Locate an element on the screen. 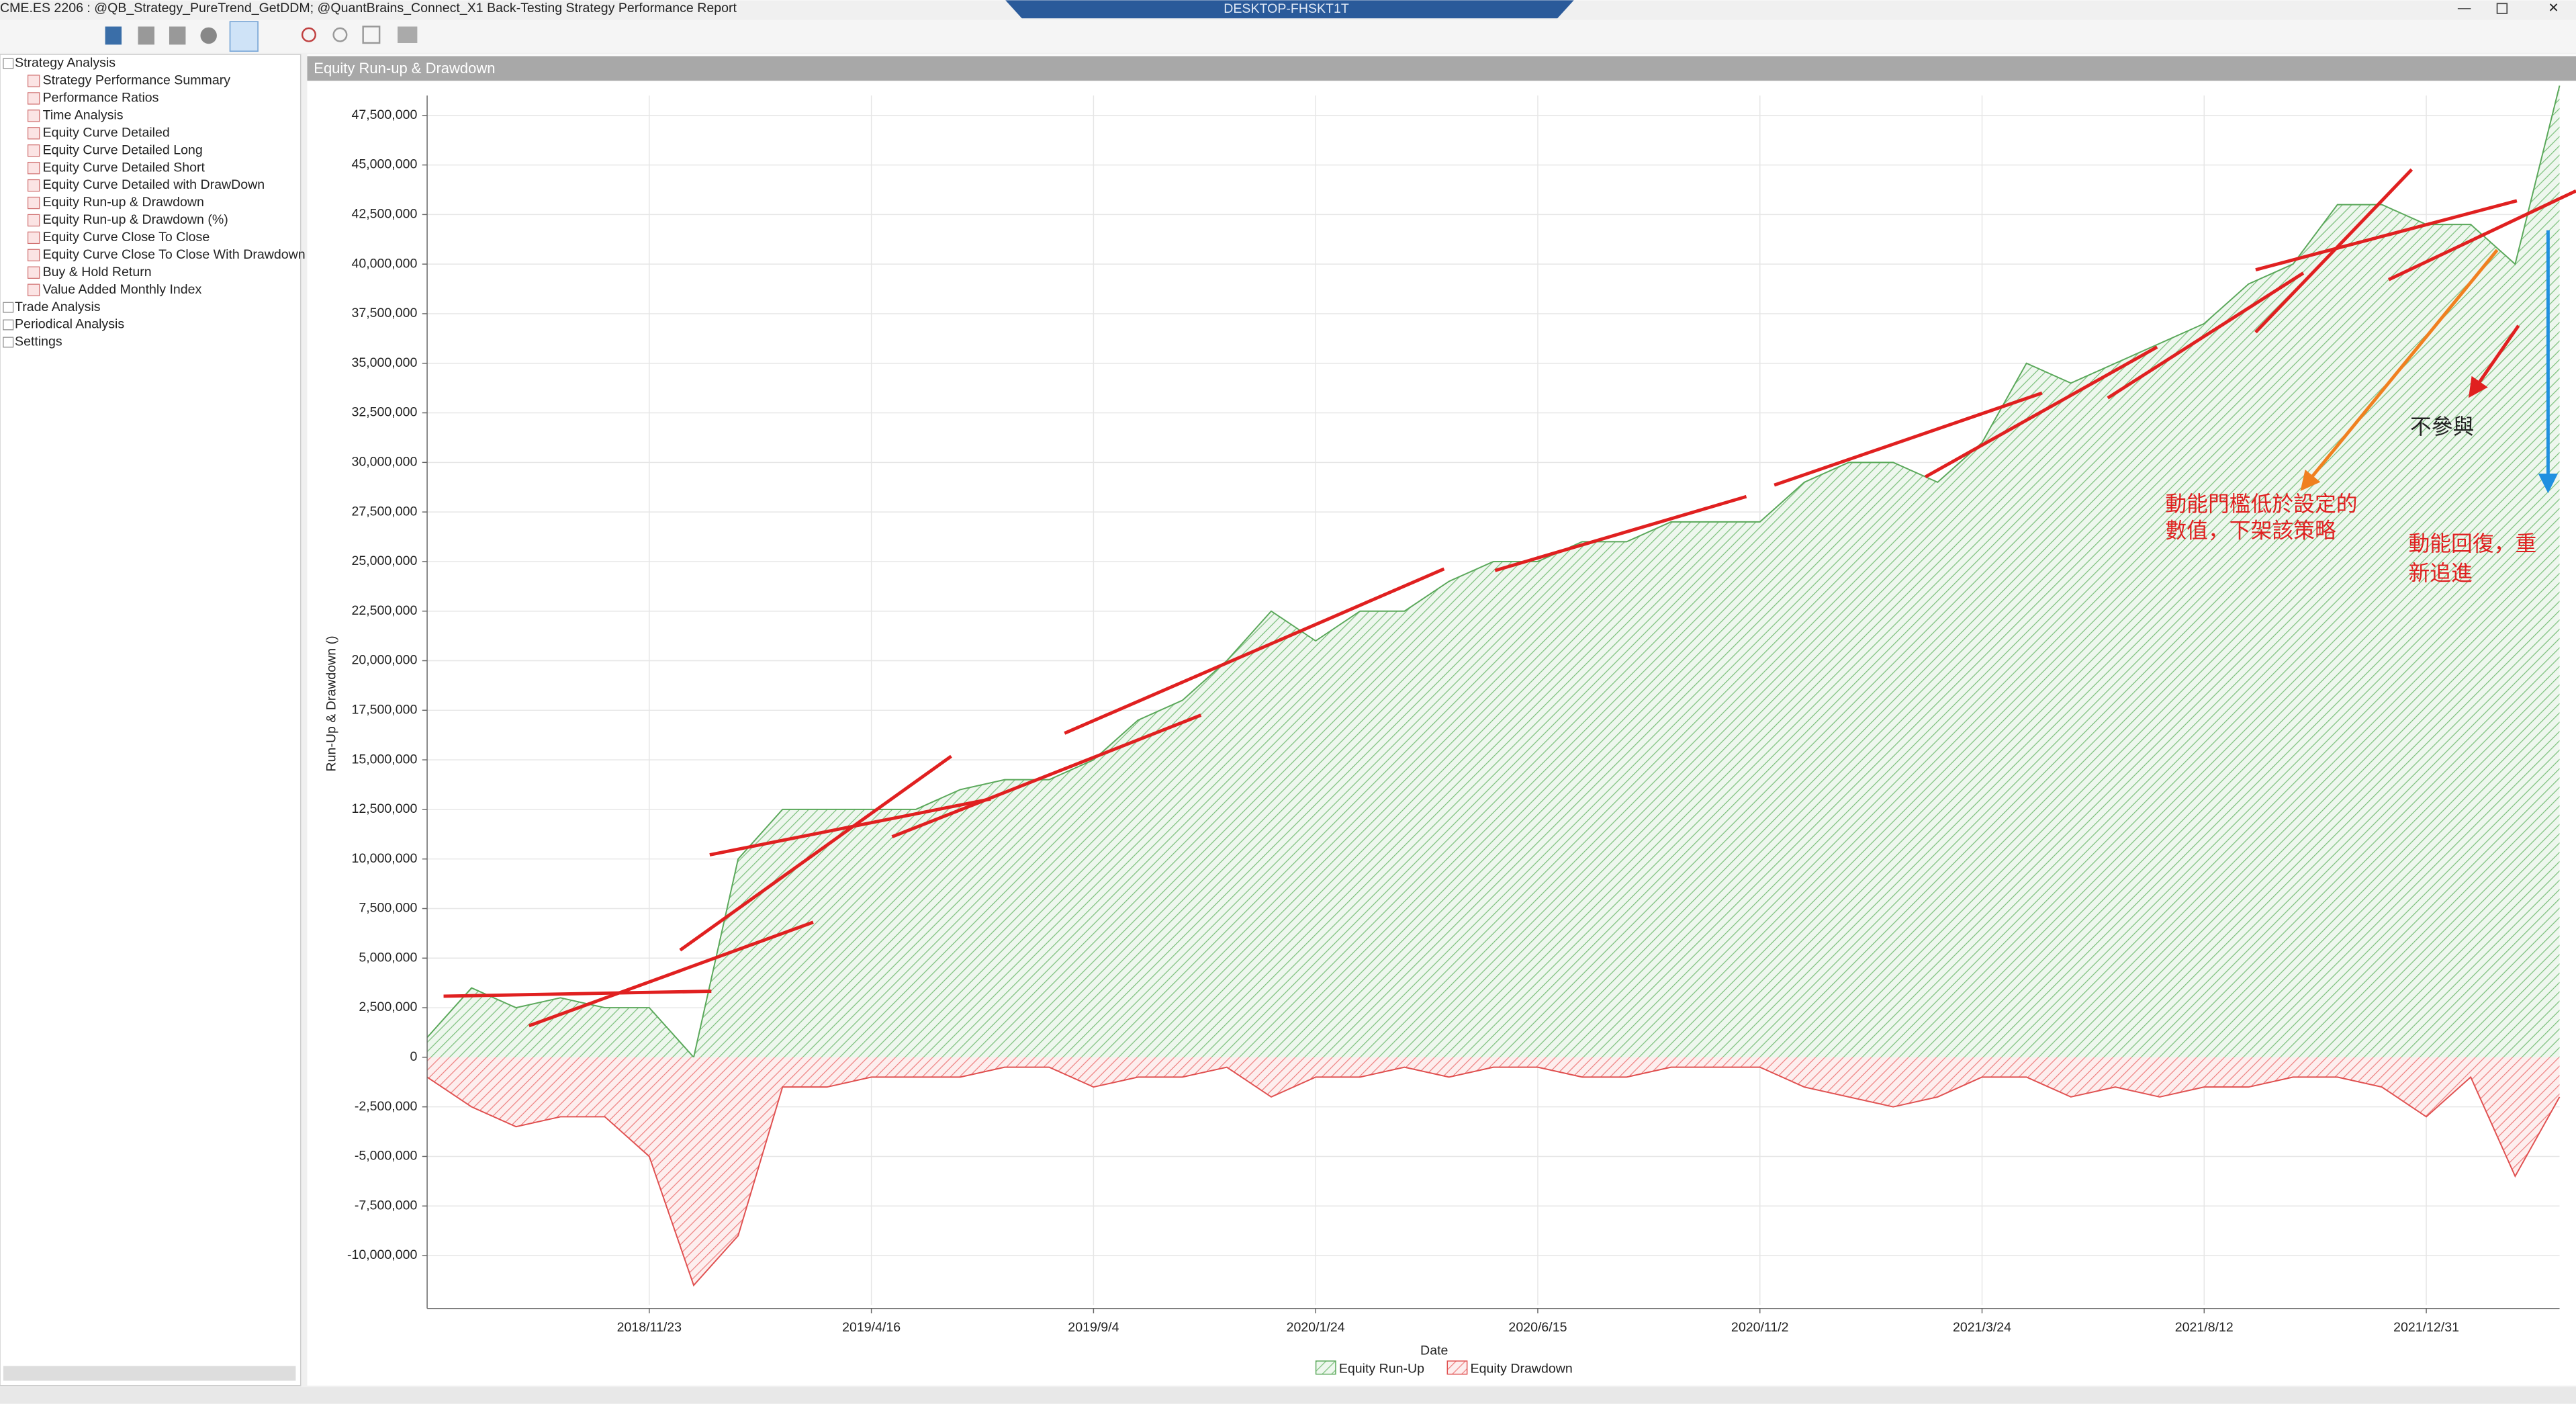  panel-header is located at coordinates (1441, 68).